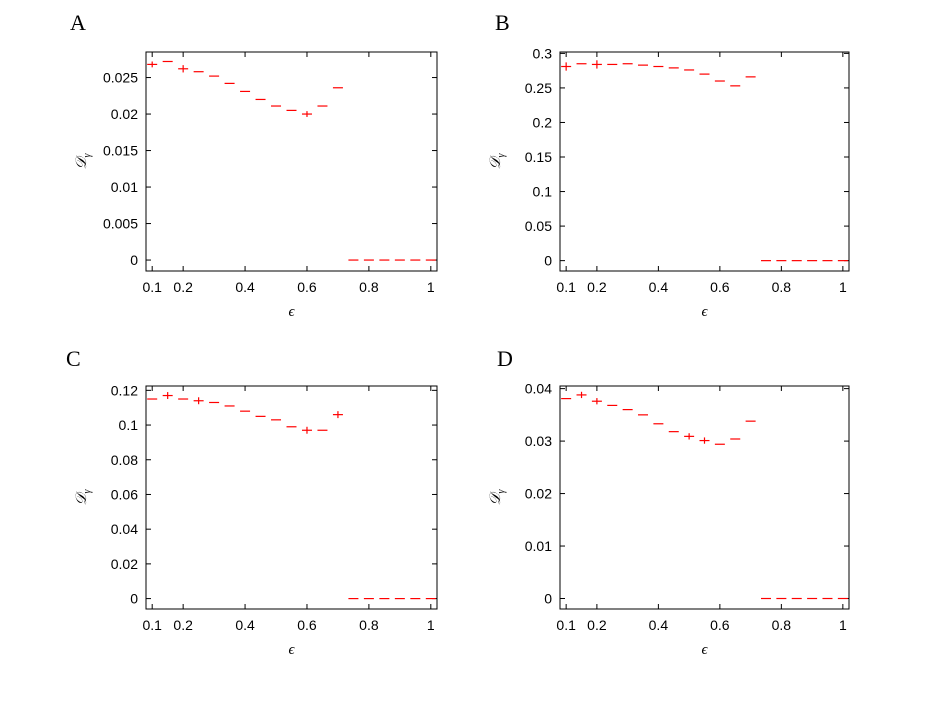 The width and height of the screenshot is (940, 705). What do you see at coordinates (505, 358) in the screenshot?
I see `panel-letter: D` at bounding box center [505, 358].